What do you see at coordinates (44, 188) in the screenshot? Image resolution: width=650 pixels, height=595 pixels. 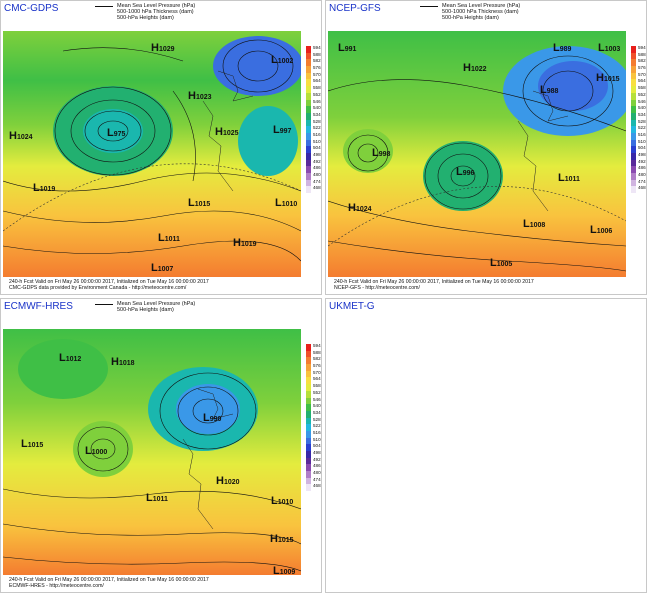 I see `pressure-system-label: L1019` at bounding box center [44, 188].